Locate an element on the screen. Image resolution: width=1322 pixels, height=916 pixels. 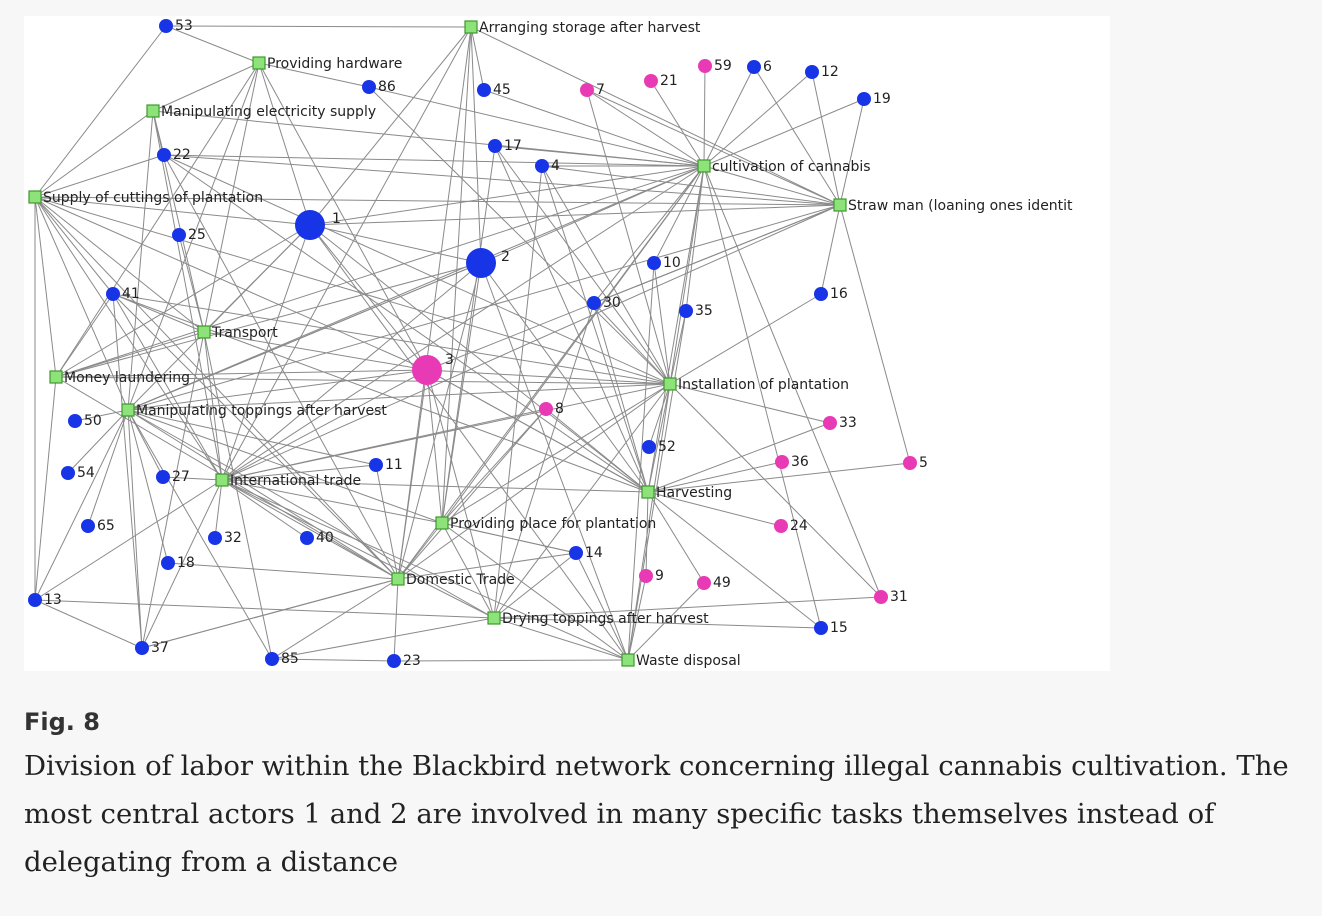
actor-label-25: 25 is located at coordinates (197, 235).